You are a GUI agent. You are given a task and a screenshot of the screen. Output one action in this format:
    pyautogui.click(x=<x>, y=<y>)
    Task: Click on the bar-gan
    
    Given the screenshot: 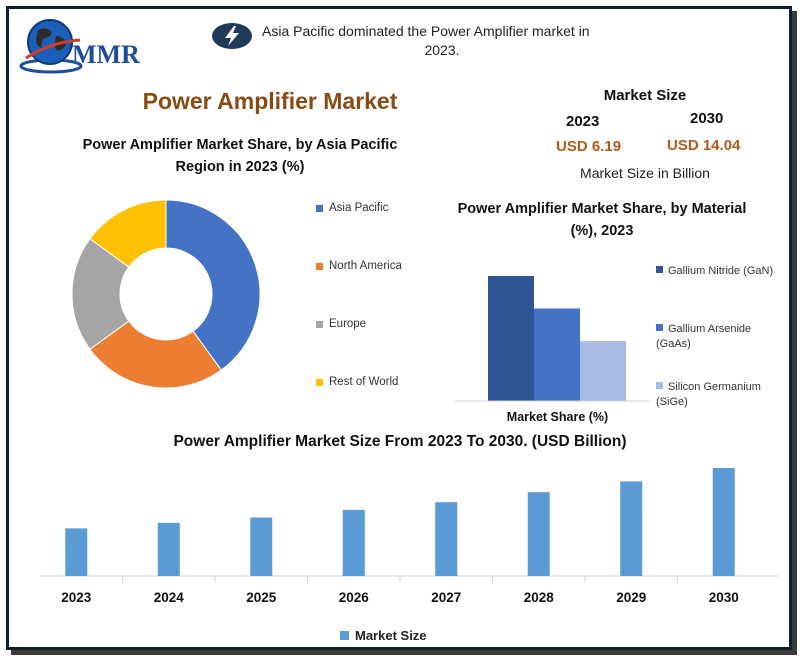 What is the action you would take?
    pyautogui.click(x=511, y=338)
    